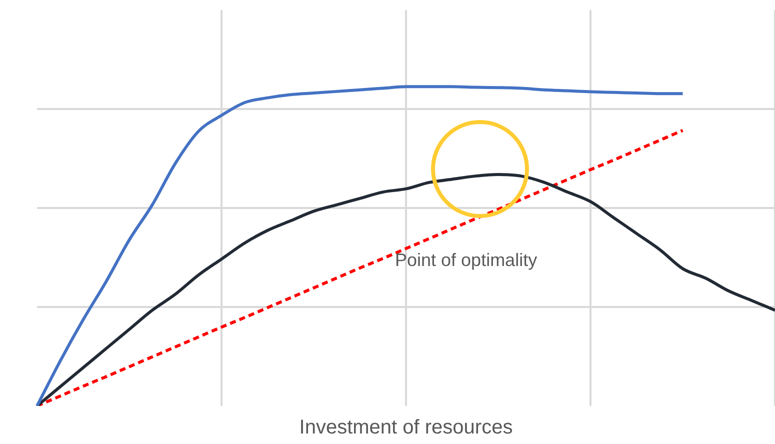 The image size is (775, 444). Describe the element at coordinates (406, 427) in the screenshot. I see `x-axis-title: Investment of resources` at that location.